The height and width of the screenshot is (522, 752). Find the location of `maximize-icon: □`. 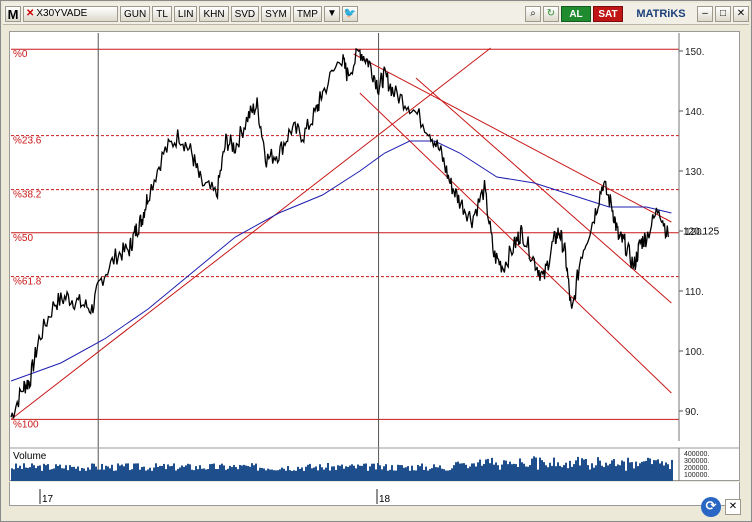

maximize-icon: □ is located at coordinates (723, 13).